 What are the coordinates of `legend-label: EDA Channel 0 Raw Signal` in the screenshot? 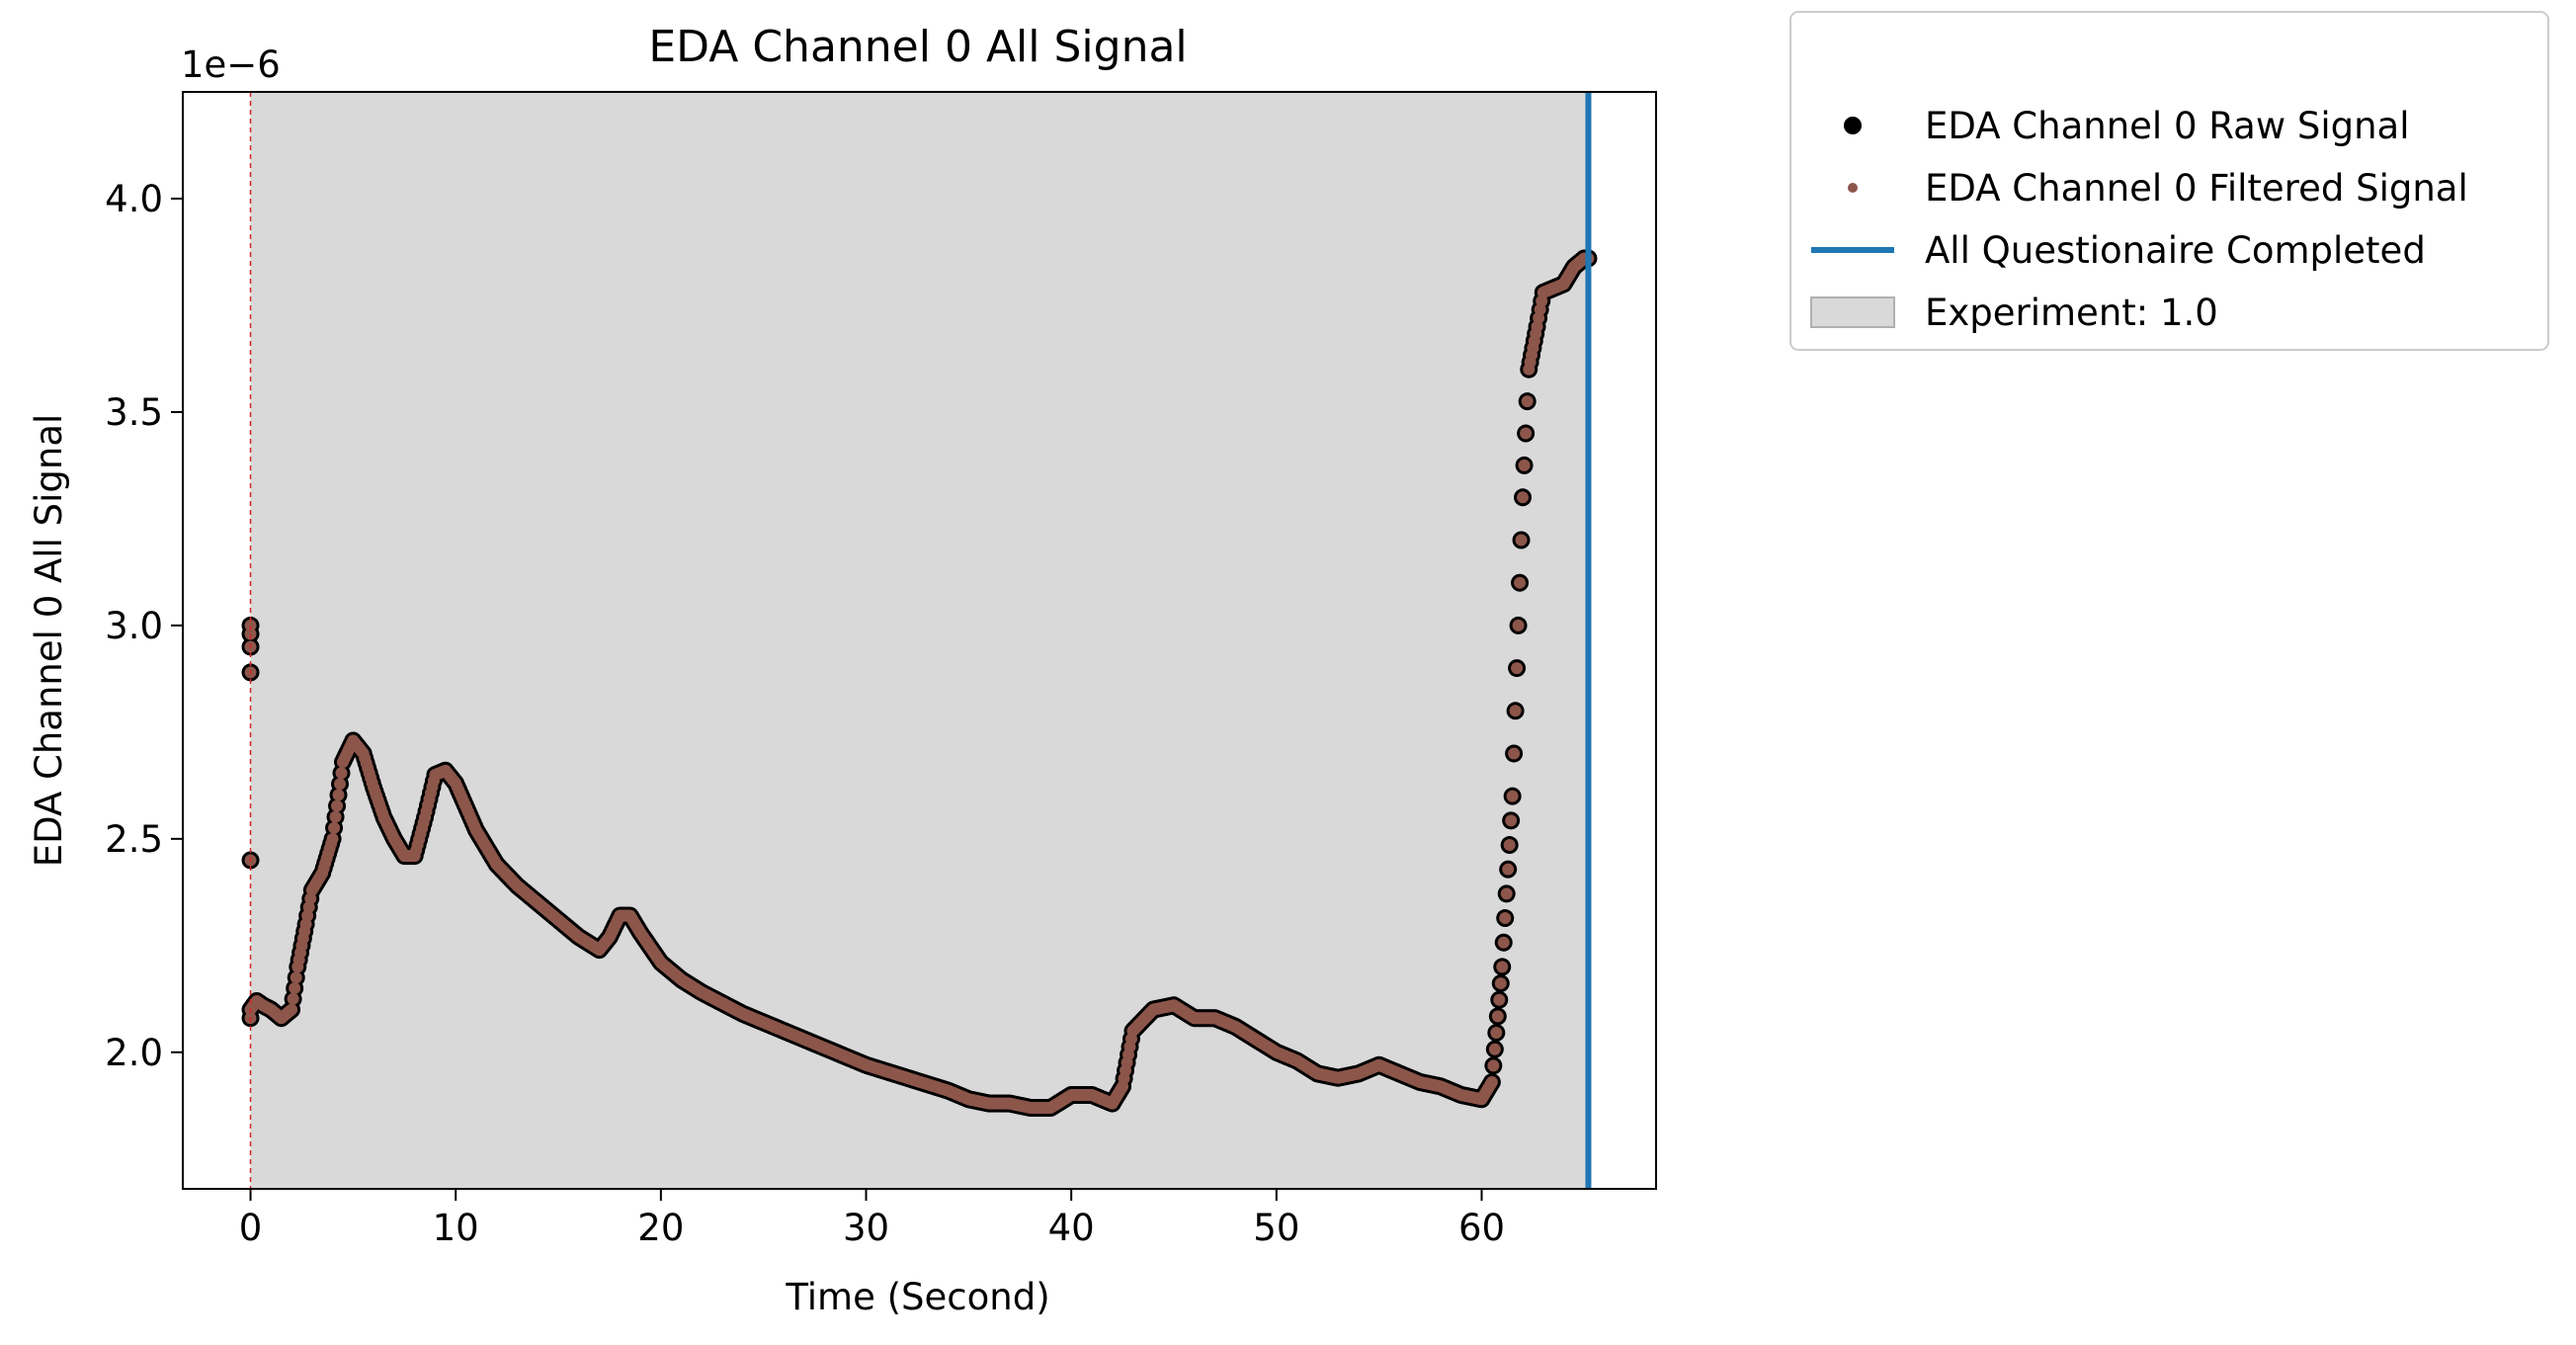 It's located at (2167, 126).